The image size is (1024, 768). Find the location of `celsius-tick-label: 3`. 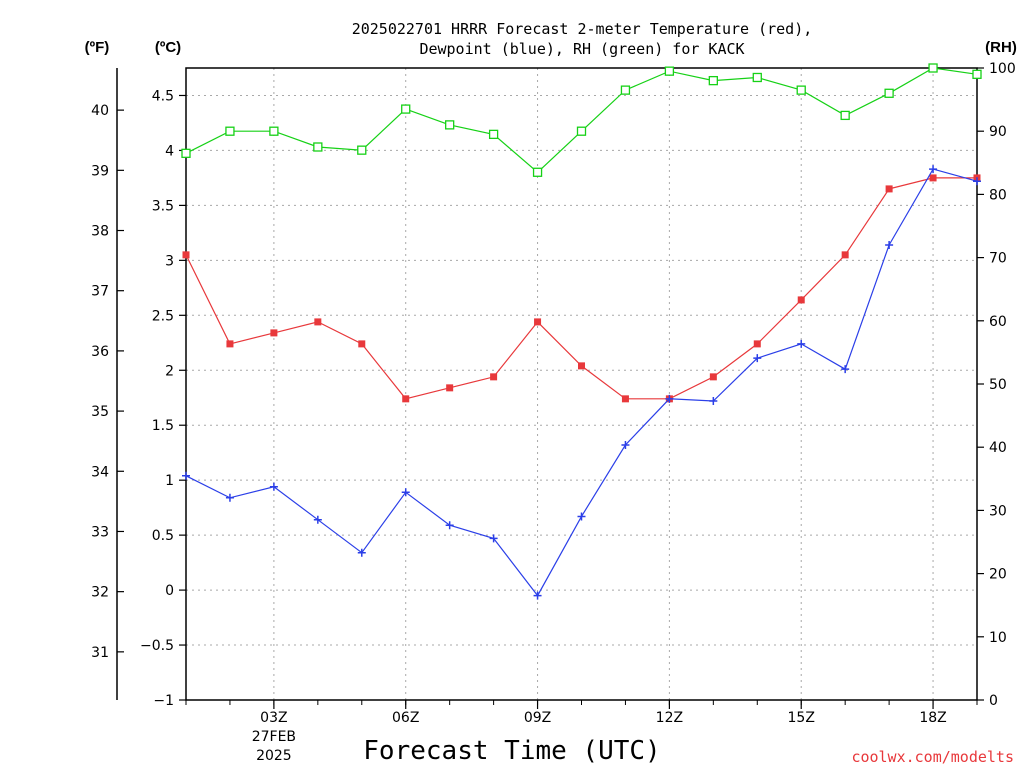

celsius-tick-label: 3 is located at coordinates (169, 261).